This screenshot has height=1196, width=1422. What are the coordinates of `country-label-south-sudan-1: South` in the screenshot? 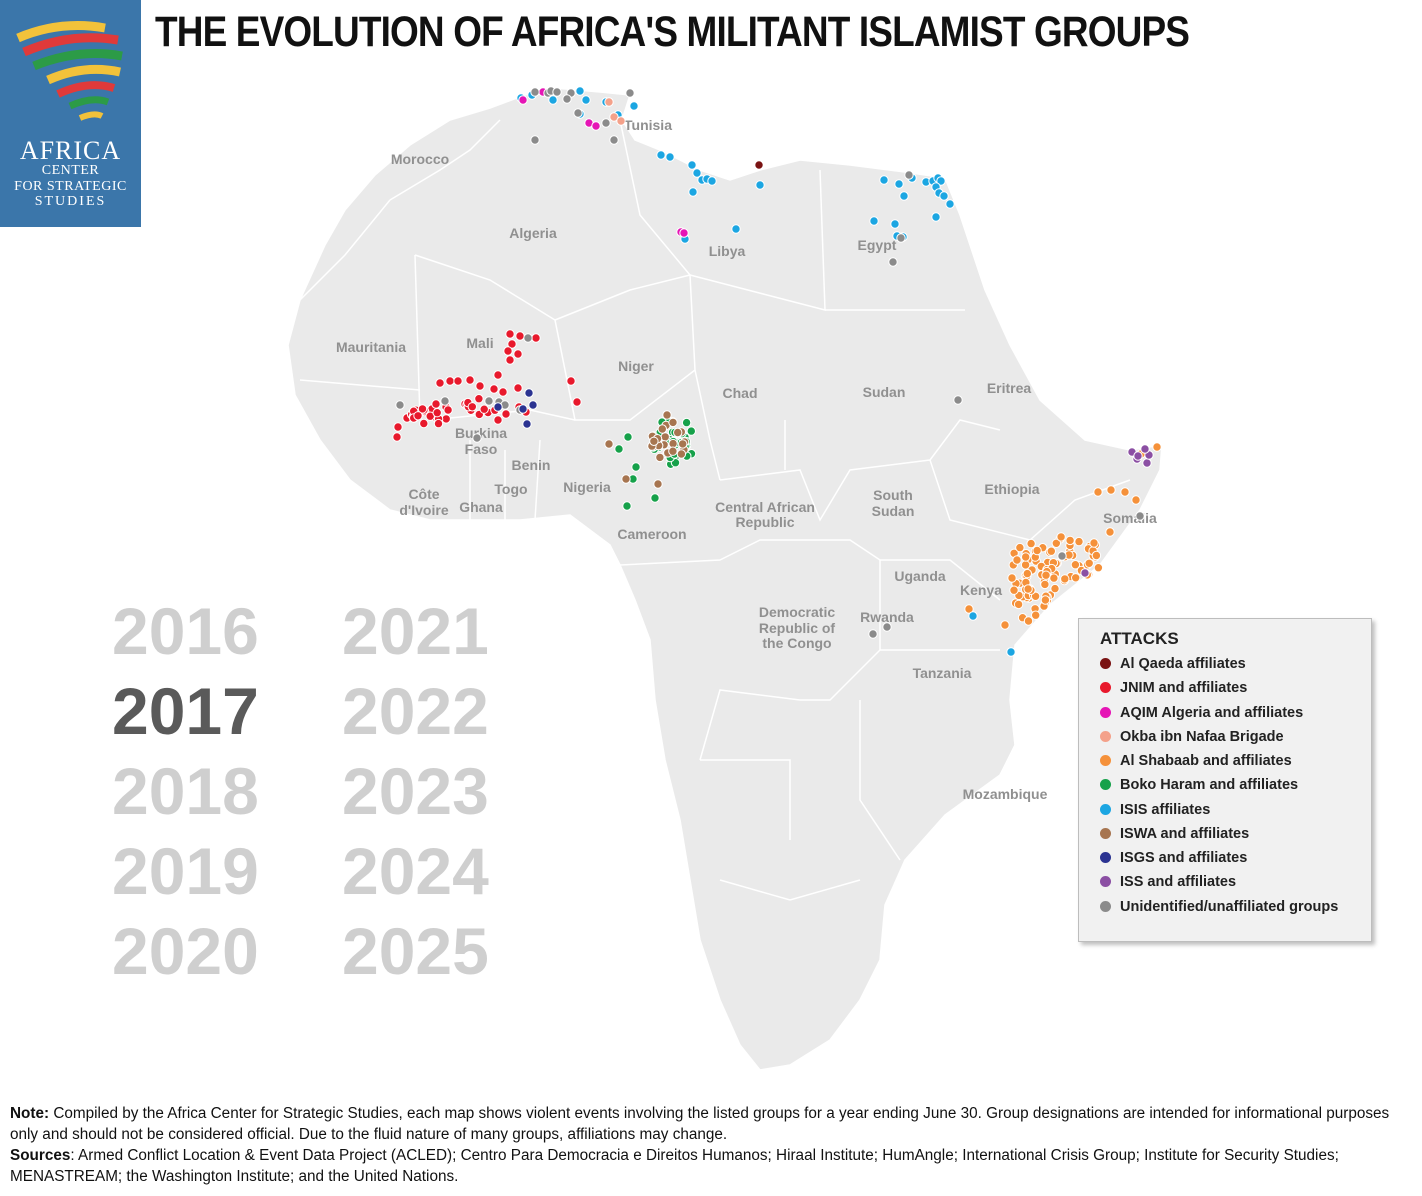 It's located at (893, 495).